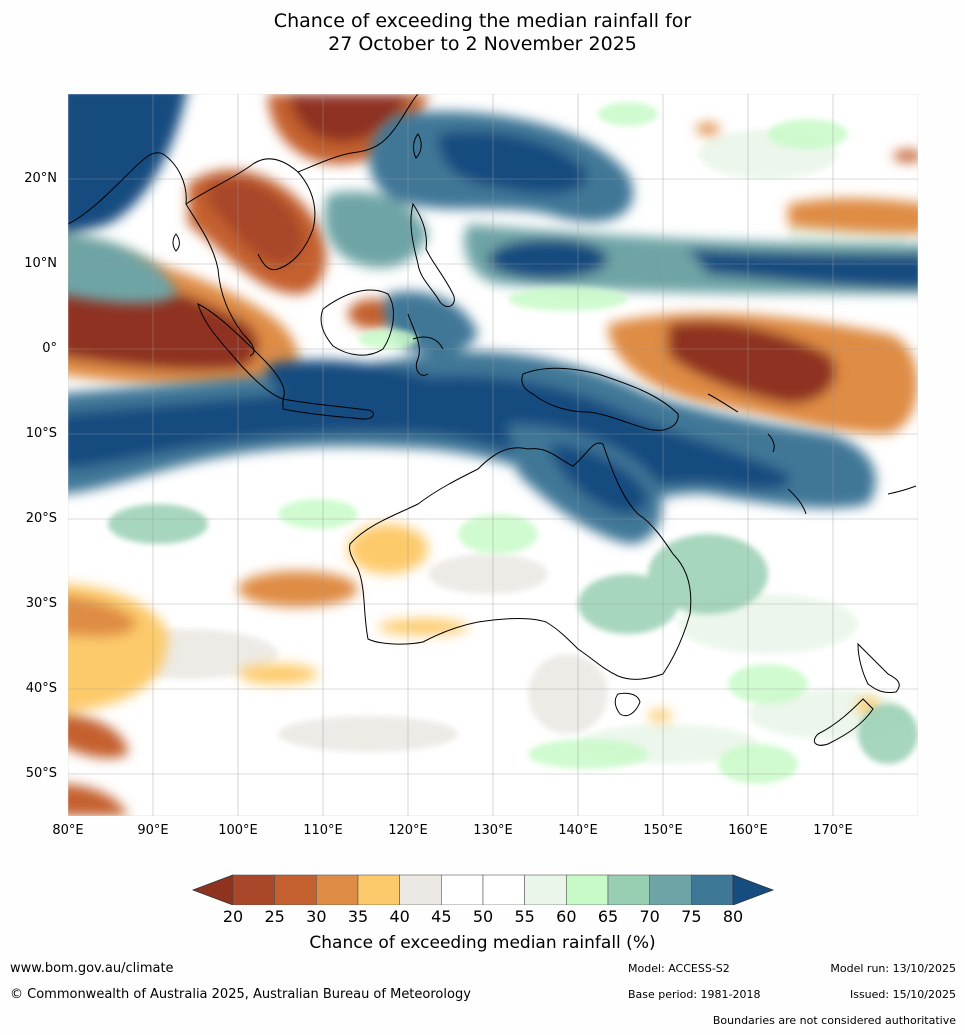  Describe the element at coordinates (483, 916) in the screenshot. I see `colorbar-tick-label: 50` at that location.